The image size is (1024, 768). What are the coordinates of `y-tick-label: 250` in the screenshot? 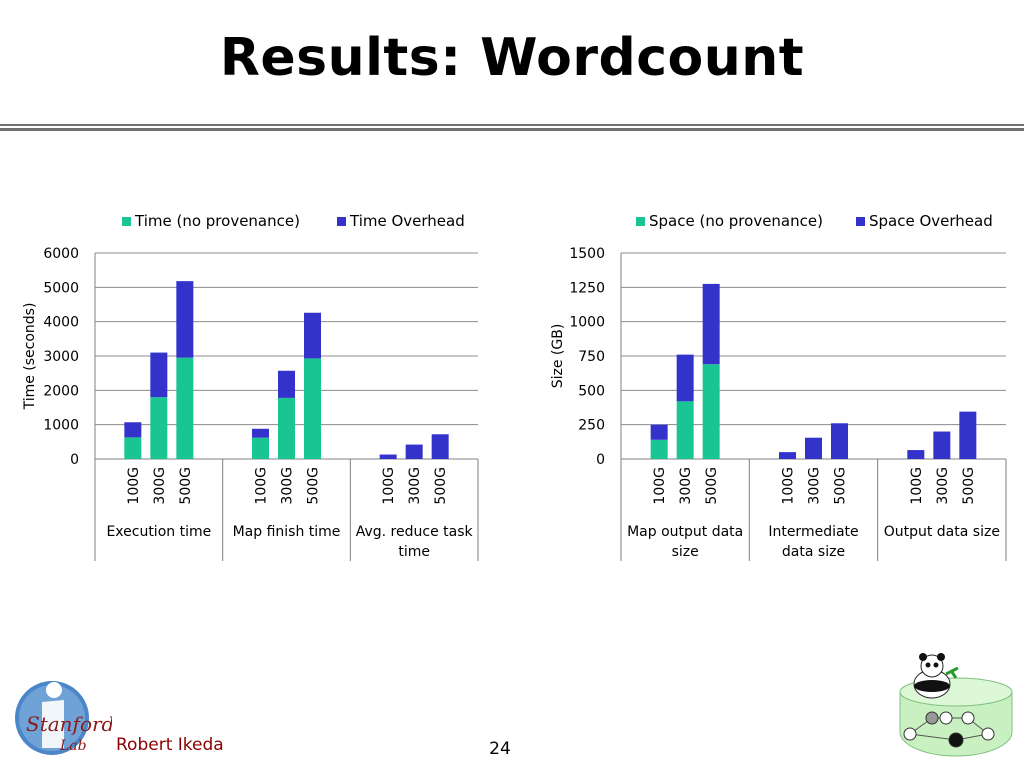 It's located at (591, 426).